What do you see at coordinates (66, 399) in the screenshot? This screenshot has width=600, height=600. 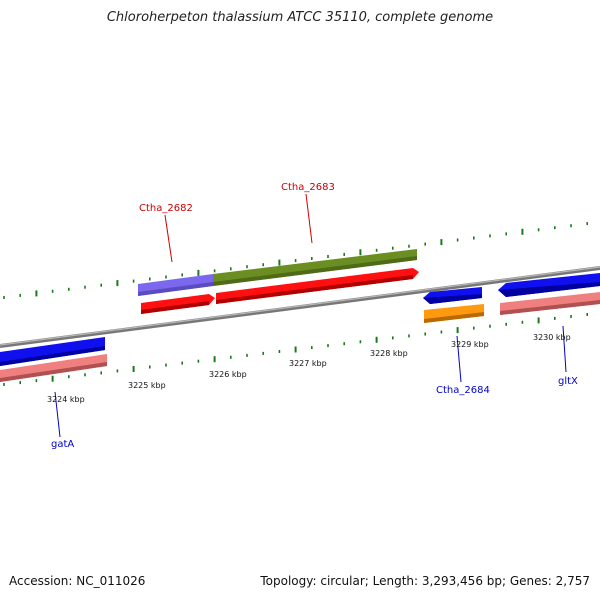 I see `scale-label: 3224 kbp` at bounding box center [66, 399].